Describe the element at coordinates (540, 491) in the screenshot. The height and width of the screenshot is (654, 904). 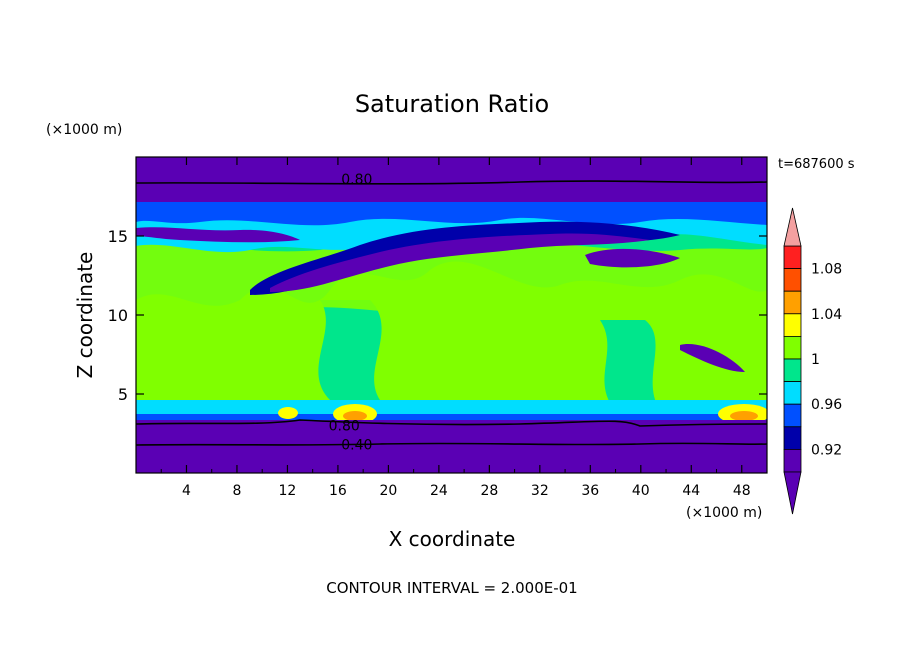
I see `x-tick-label: 32` at that location.